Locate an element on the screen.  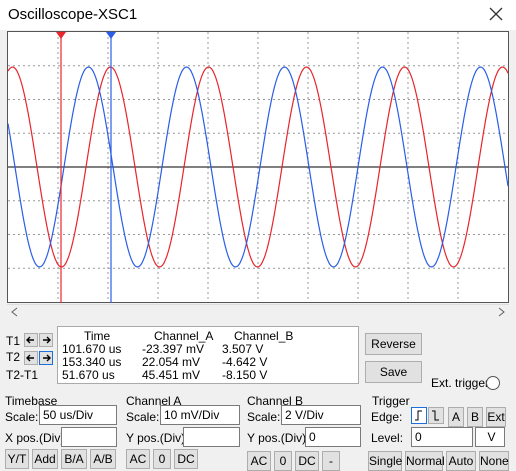
window-title: Oscilloscope-XSC1 is located at coordinates (73, 14).